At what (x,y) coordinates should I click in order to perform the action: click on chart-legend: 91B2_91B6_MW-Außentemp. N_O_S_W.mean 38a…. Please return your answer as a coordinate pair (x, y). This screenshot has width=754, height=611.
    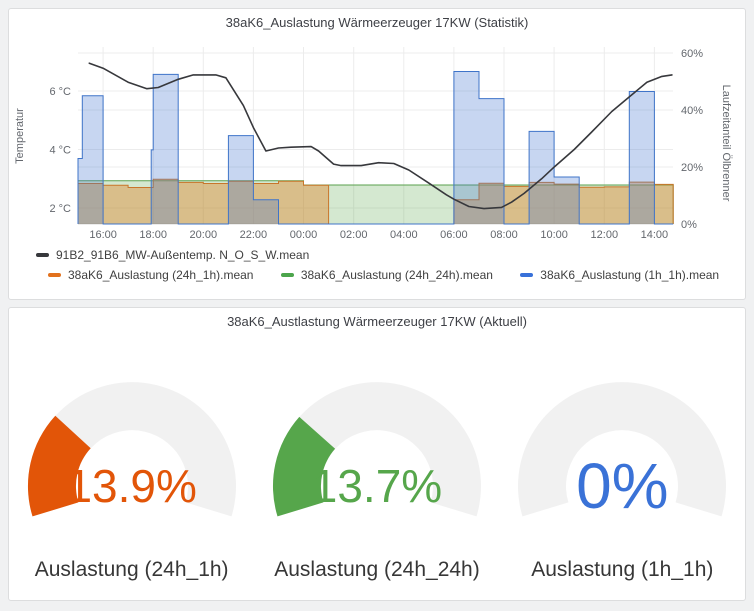
    Looking at the image, I should click on (377, 265).